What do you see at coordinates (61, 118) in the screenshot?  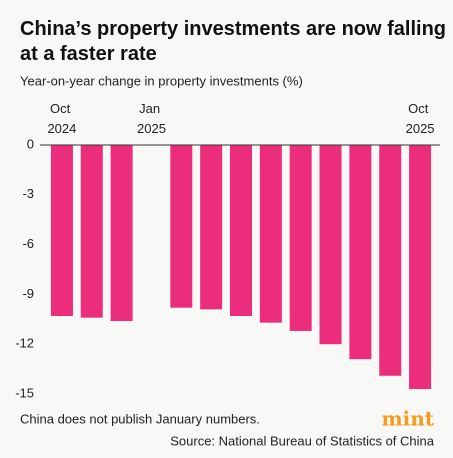 I see `x-tick-label: Oct 2024` at bounding box center [61, 118].